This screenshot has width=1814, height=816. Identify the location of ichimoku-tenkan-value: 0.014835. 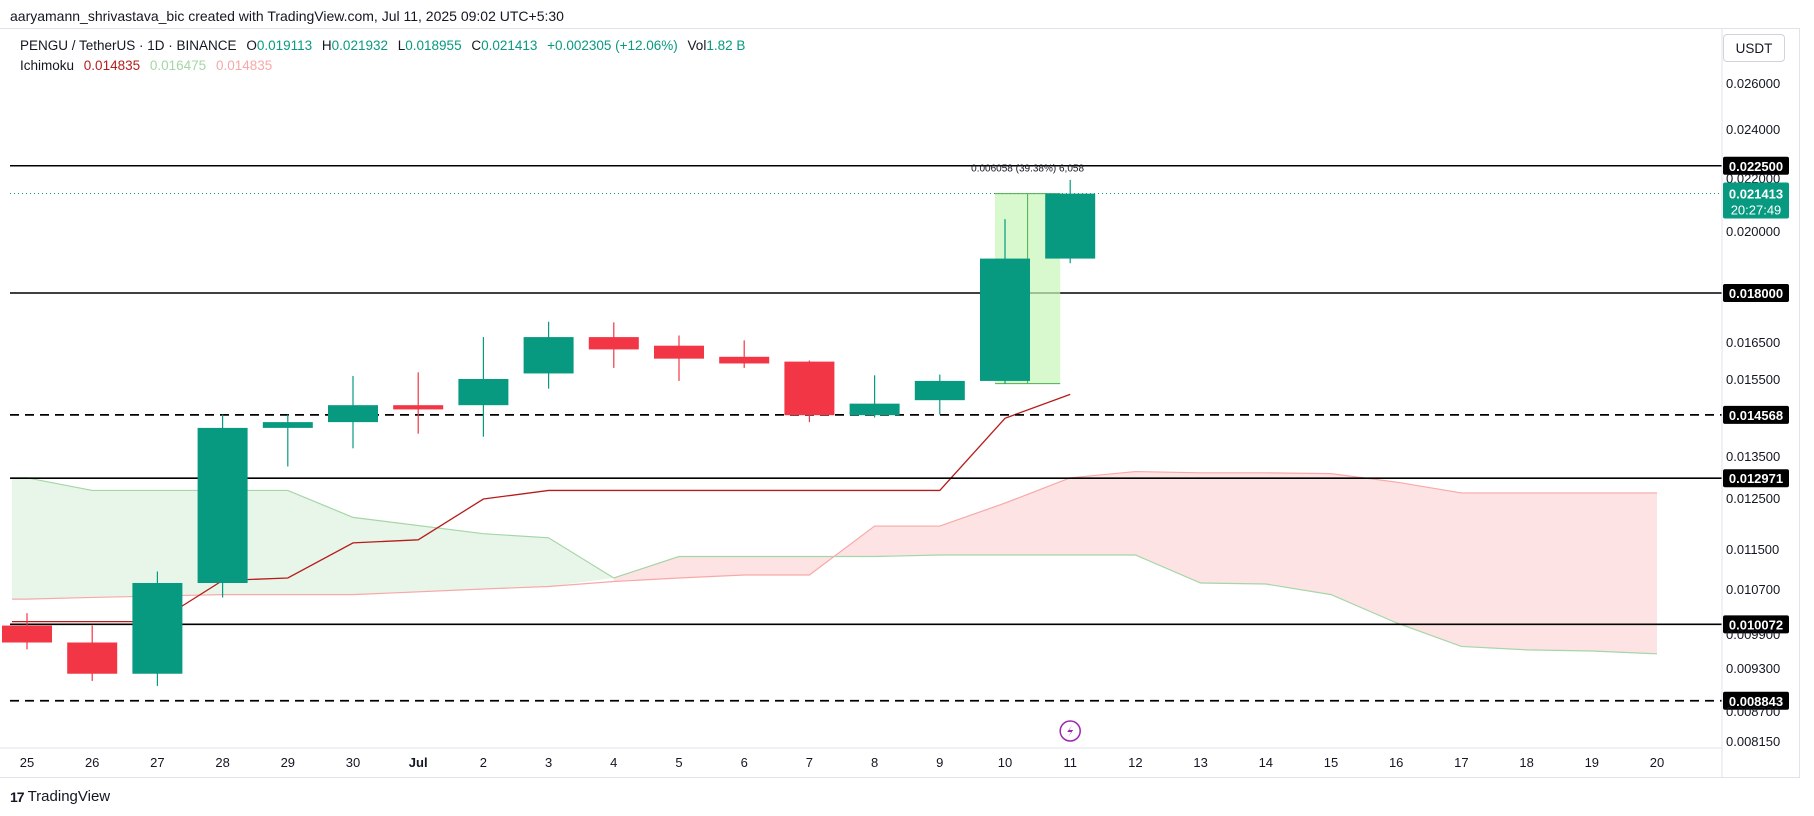
(112, 65).